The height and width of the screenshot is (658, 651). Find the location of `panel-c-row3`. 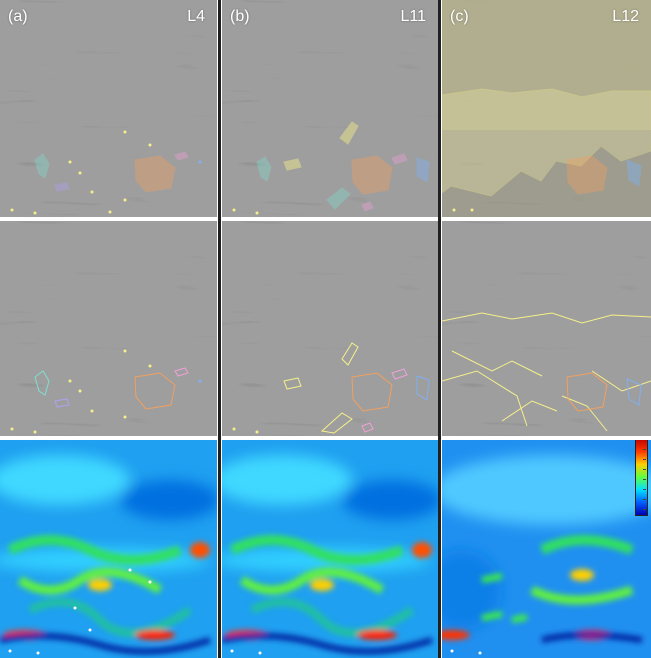

panel-c-row3 is located at coordinates (546, 549).